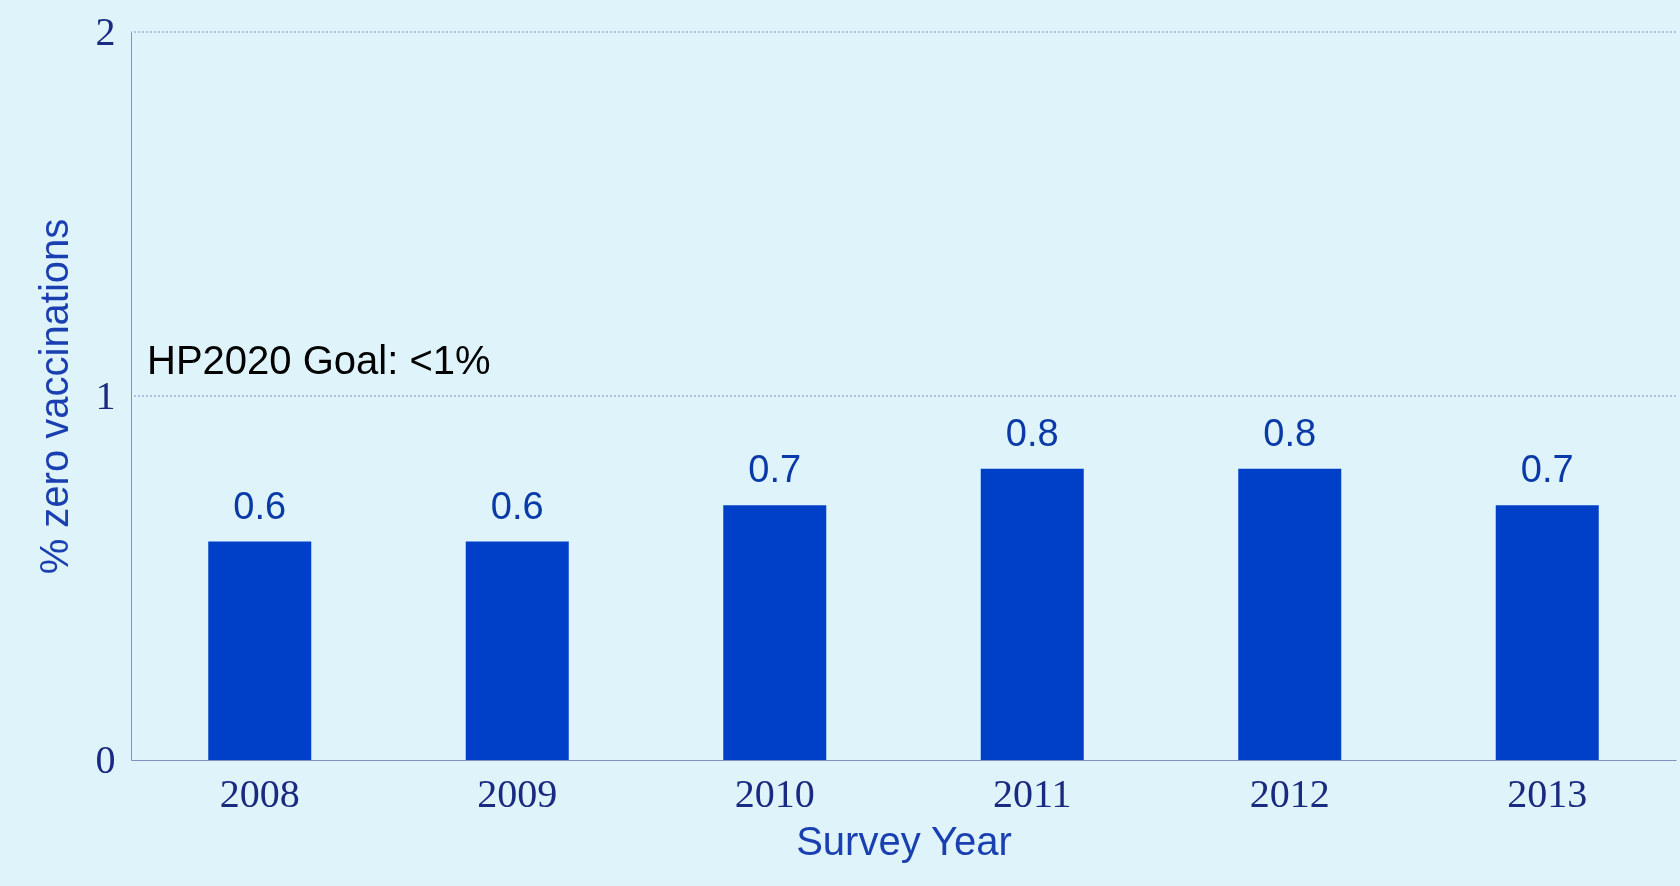  What do you see at coordinates (1289, 793) in the screenshot?
I see `x-tick-label: 2012` at bounding box center [1289, 793].